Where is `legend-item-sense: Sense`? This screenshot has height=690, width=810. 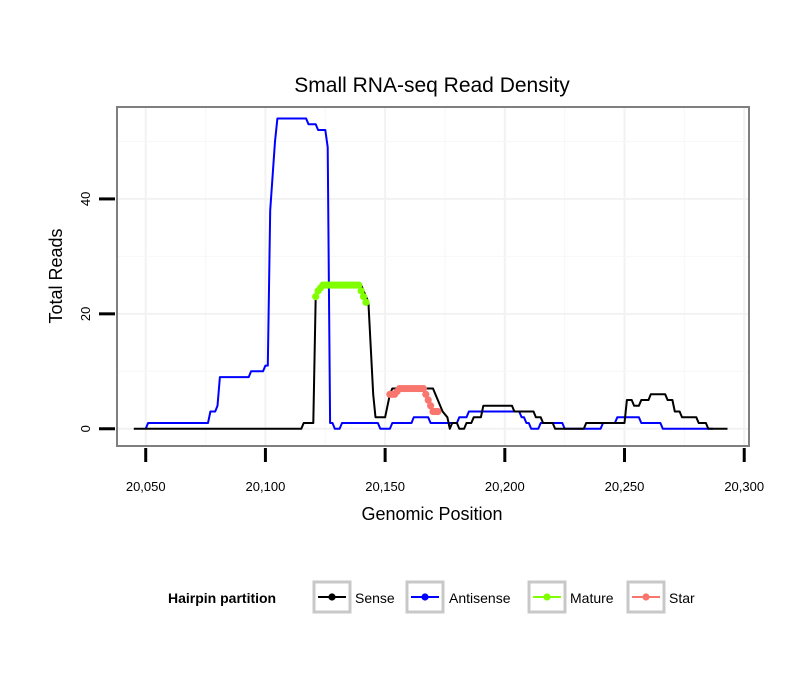 legend-item-sense: Sense is located at coordinates (353, 597).